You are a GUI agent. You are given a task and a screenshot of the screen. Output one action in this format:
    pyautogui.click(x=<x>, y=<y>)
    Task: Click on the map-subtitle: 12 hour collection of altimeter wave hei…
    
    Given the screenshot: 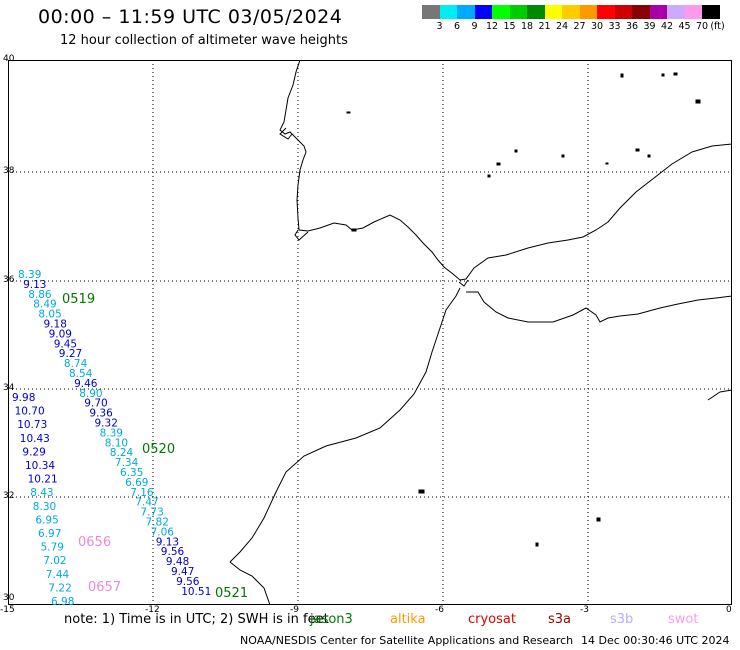 What is the action you would take?
    pyautogui.click(x=204, y=40)
    